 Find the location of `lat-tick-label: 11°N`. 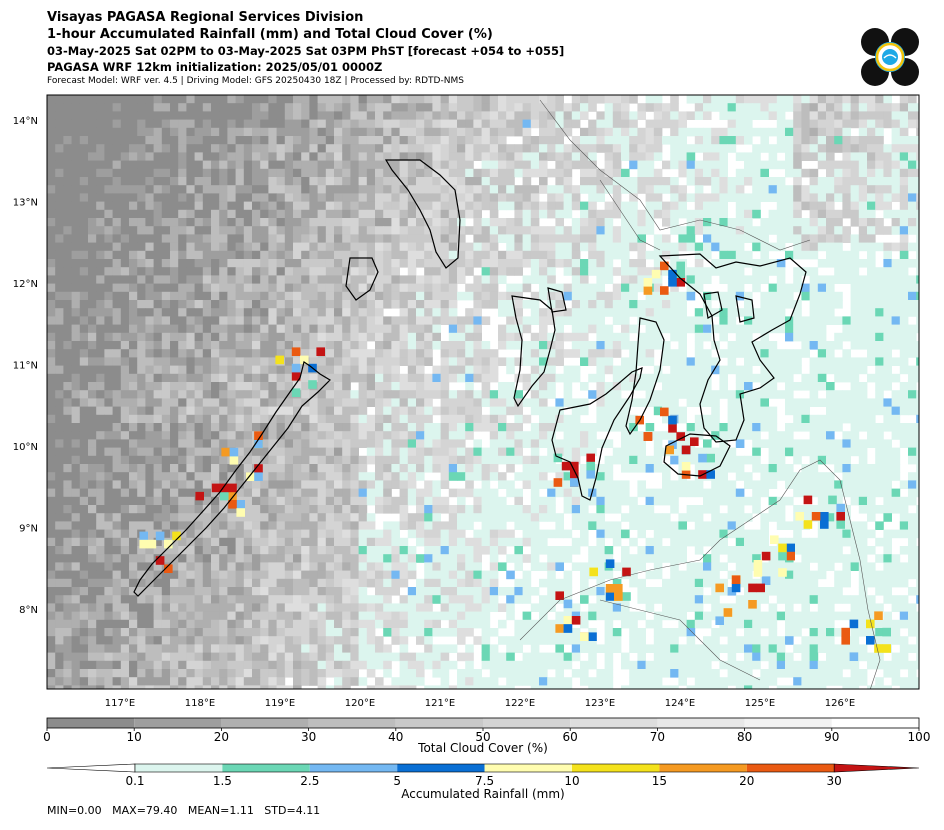

lat-tick-label: 11°N is located at coordinates (25, 366).